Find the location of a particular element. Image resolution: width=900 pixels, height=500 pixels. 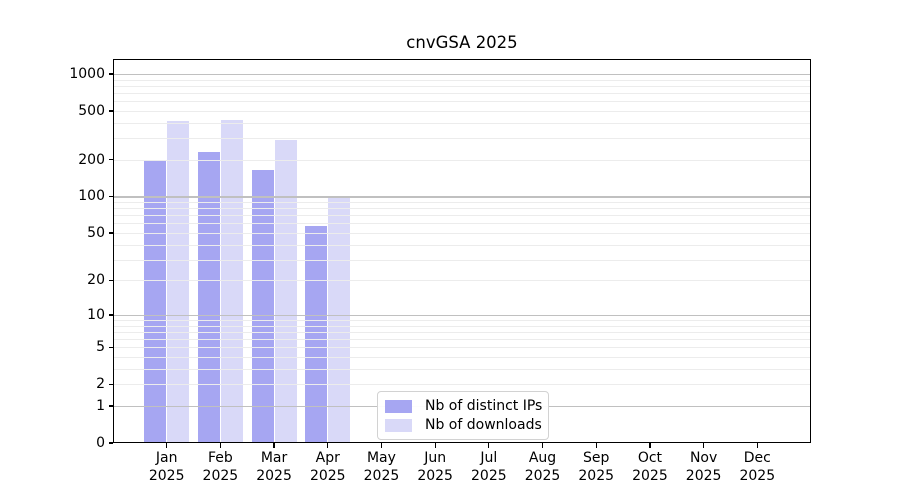

bar-downloads-apr is located at coordinates (339, 319).